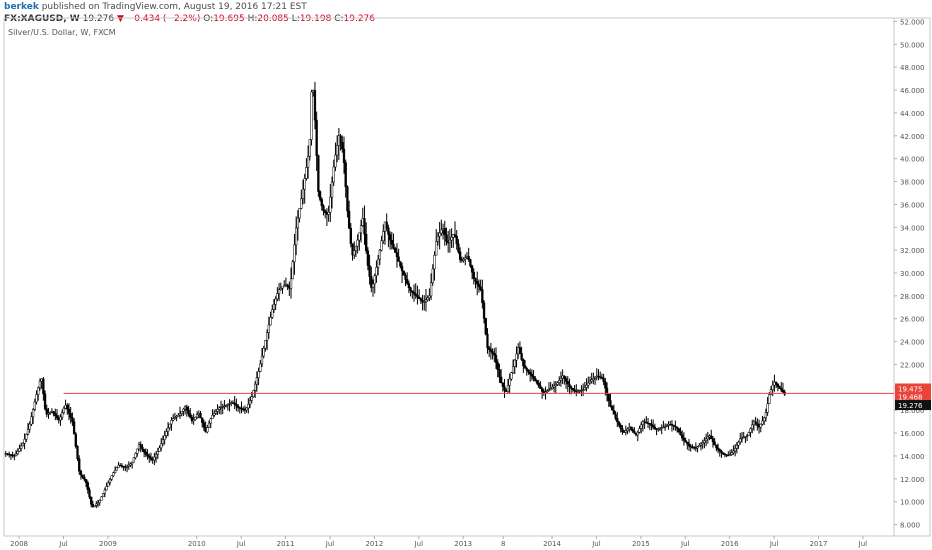 The image size is (932, 550). I want to click on y-tick-label: 18.000, so click(912, 411).